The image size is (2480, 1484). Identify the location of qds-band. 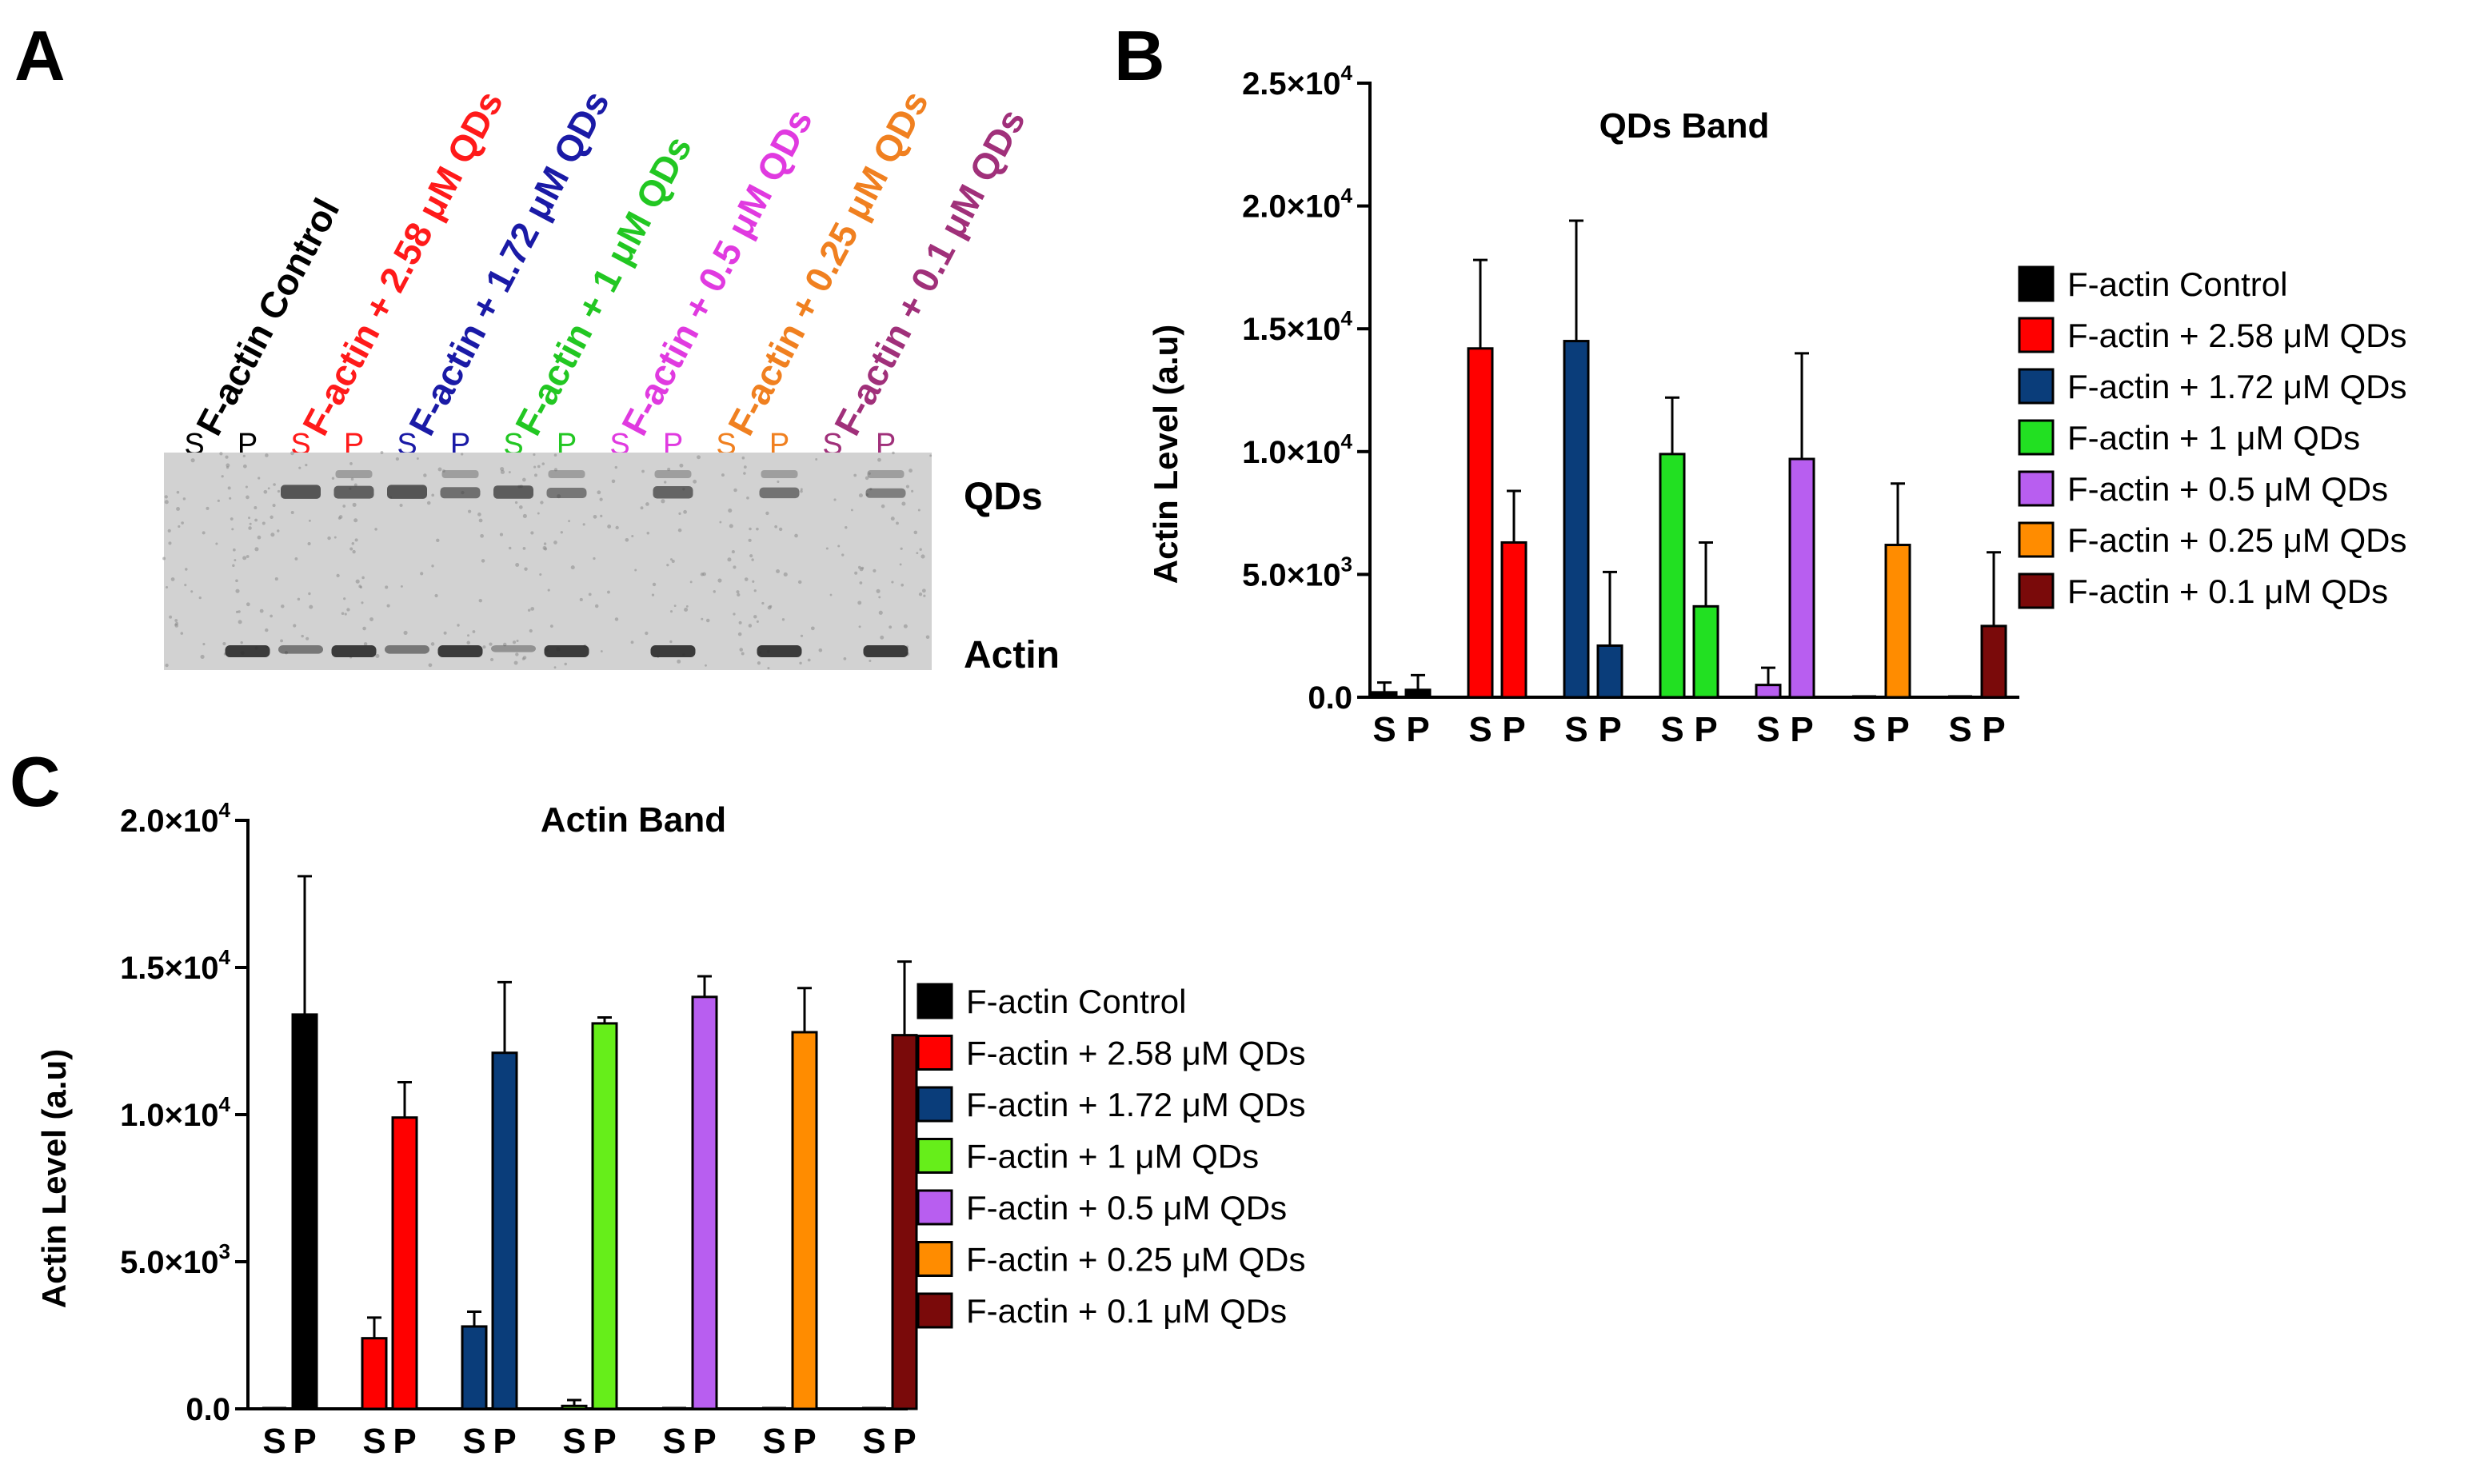
(673, 492).